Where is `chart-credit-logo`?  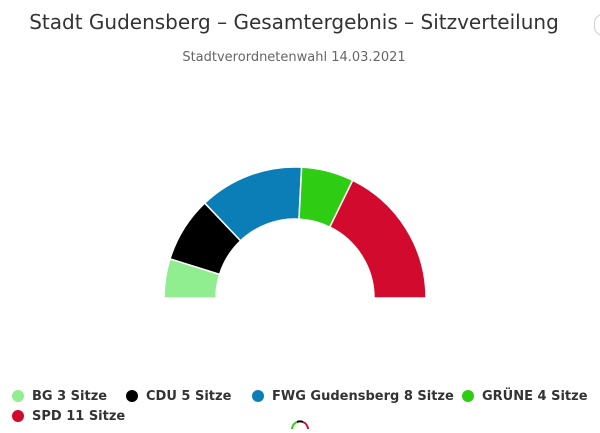 chart-credit-logo is located at coordinates (300, 425).